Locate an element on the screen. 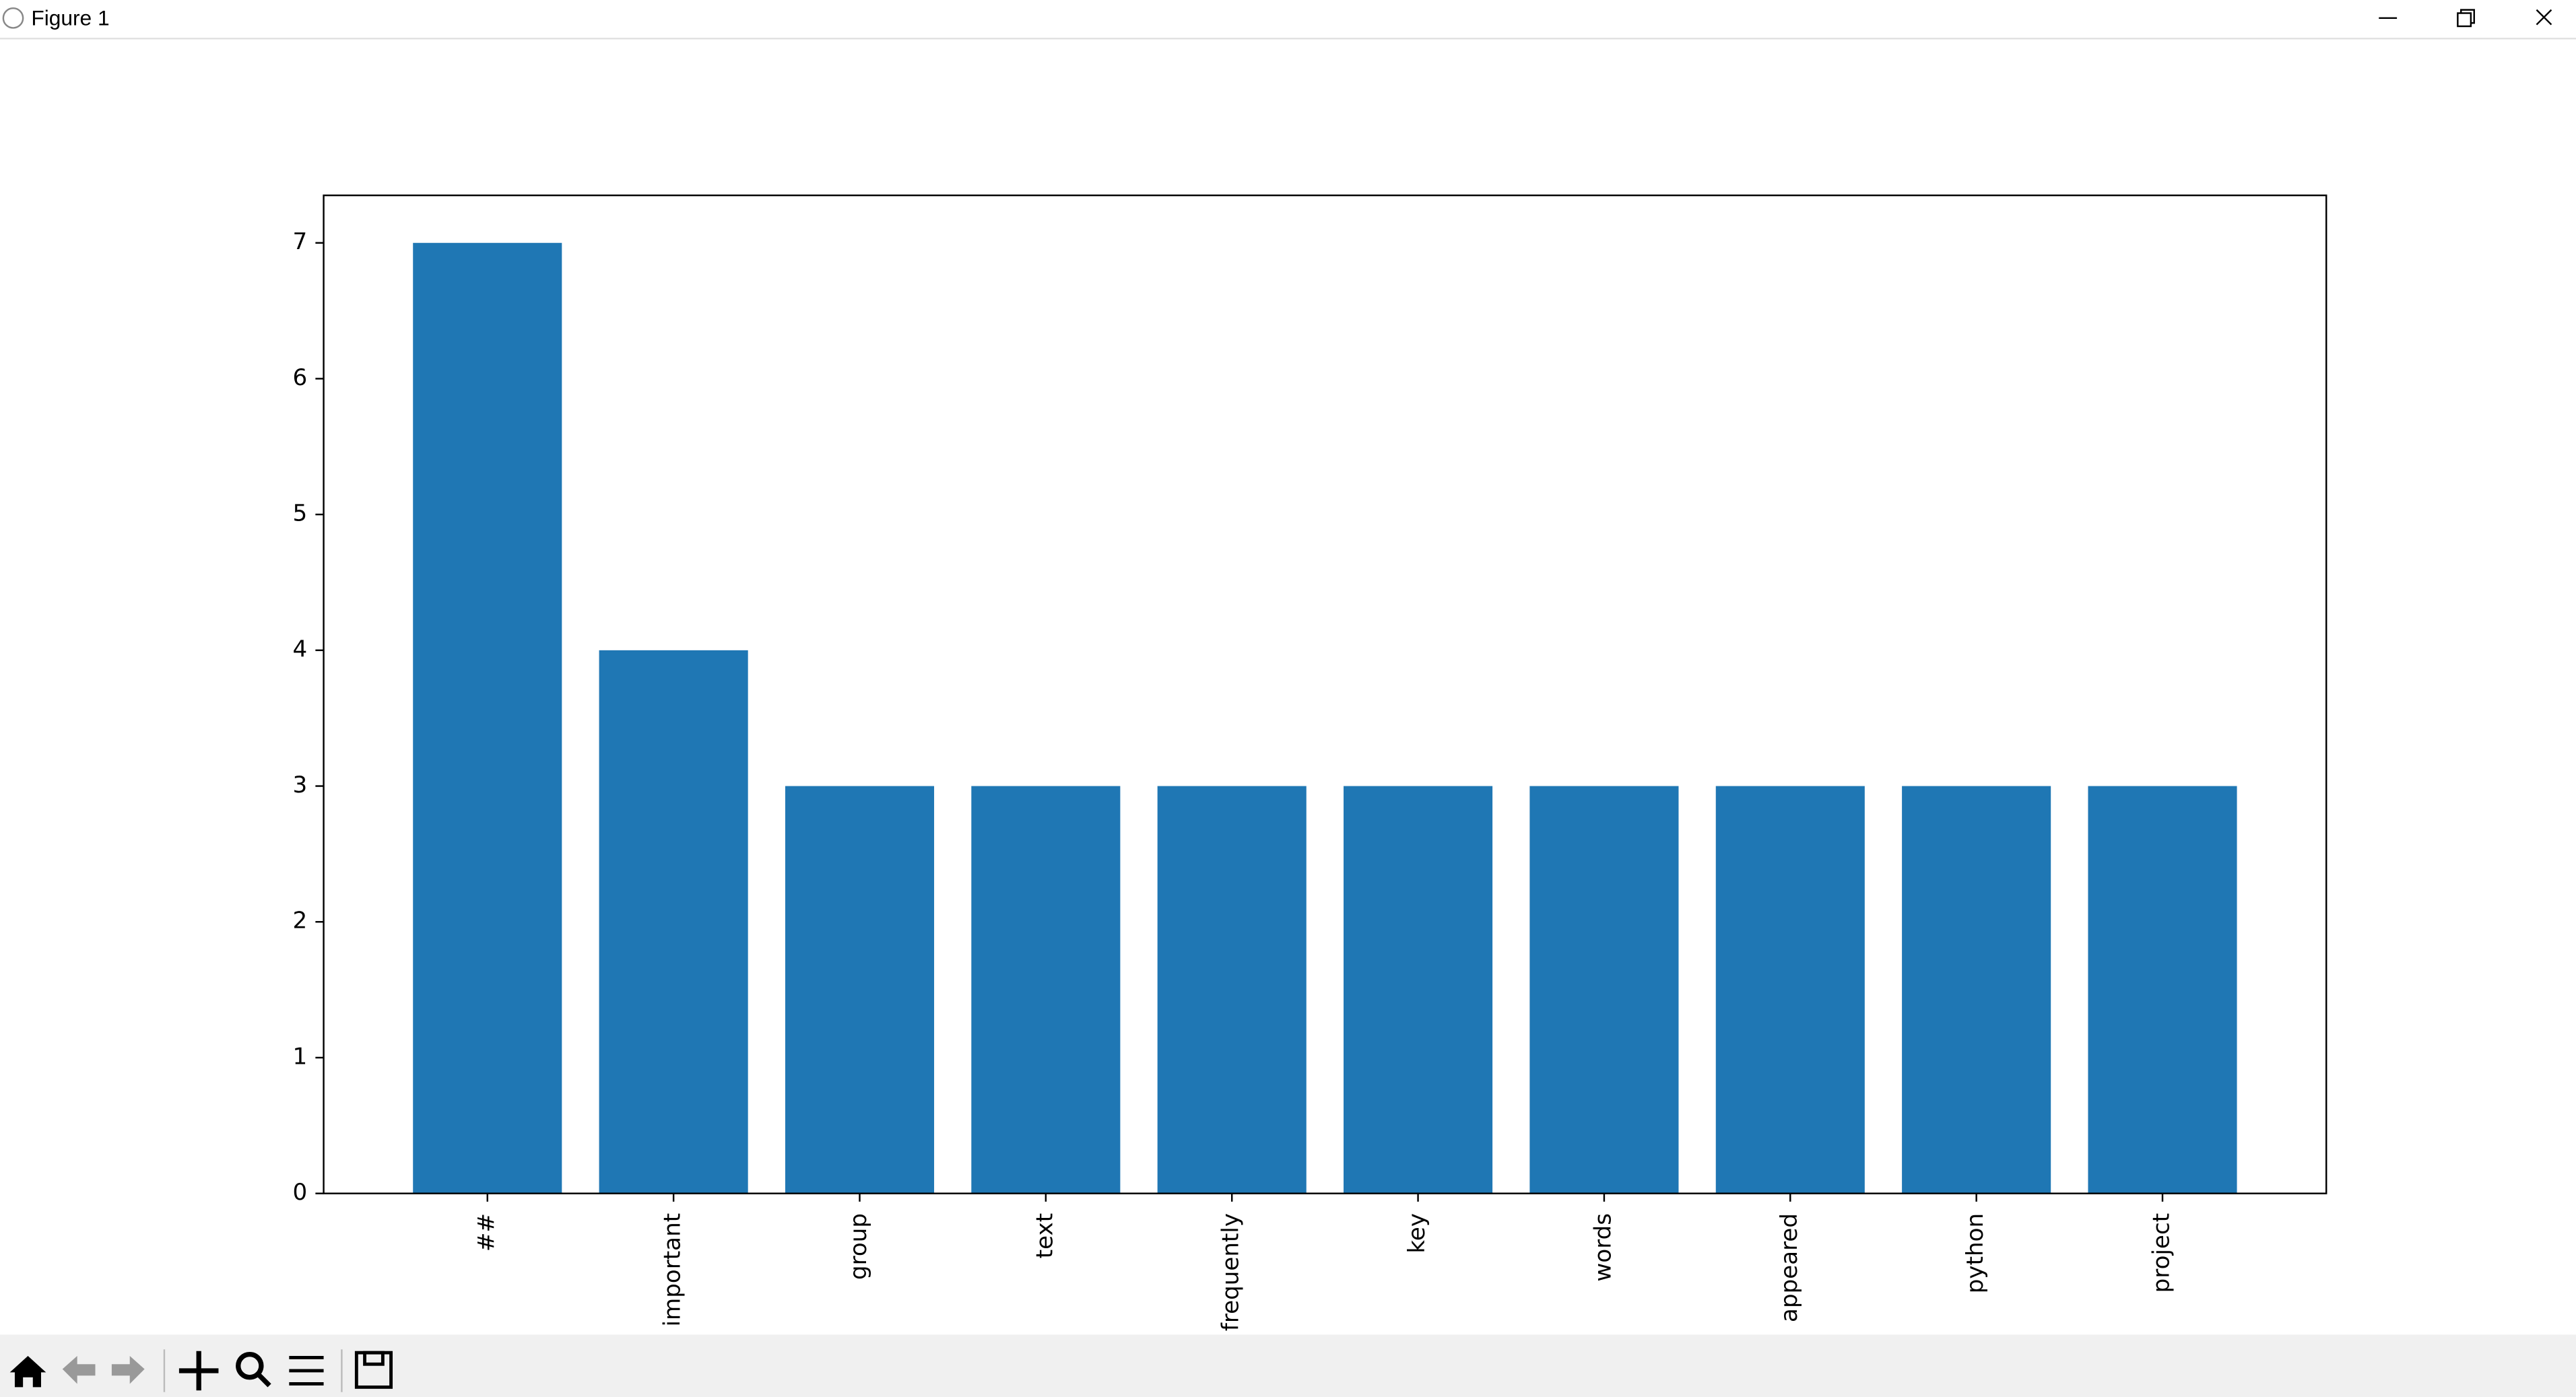 The width and height of the screenshot is (2576, 1397). y-tick-label: 5 is located at coordinates (299, 513).